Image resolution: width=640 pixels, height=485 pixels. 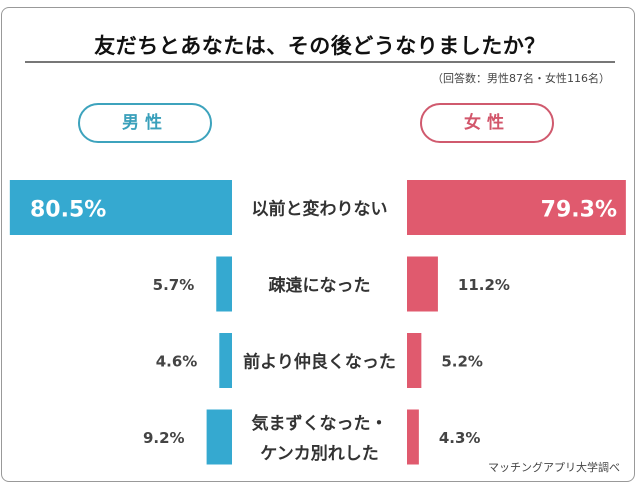 What do you see at coordinates (174, 285) in the screenshot?
I see `value-label-male: 5.7%` at bounding box center [174, 285].